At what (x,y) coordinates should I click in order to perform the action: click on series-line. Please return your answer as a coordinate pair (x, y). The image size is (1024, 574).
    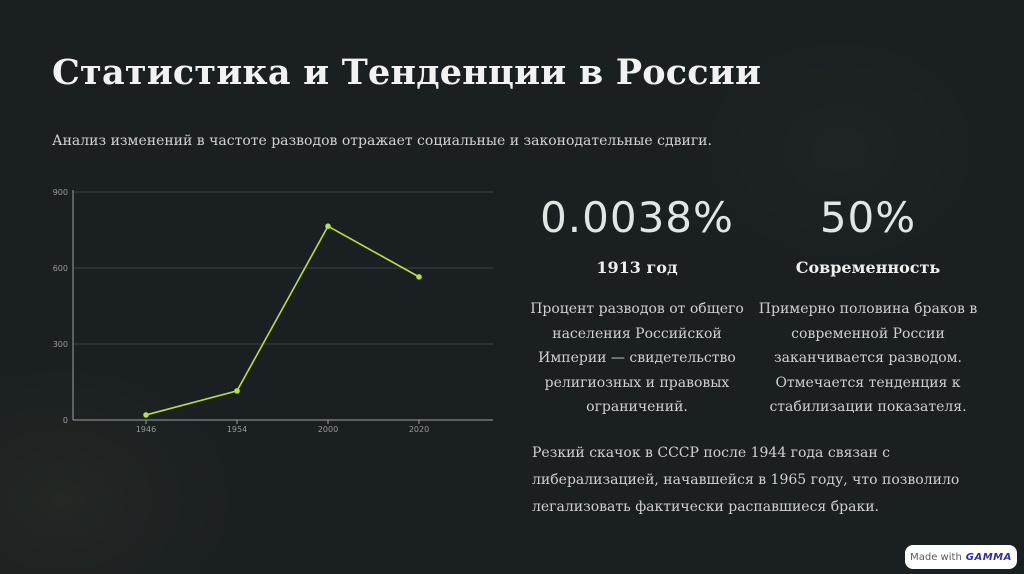
    Looking at the image, I should click on (282, 320).